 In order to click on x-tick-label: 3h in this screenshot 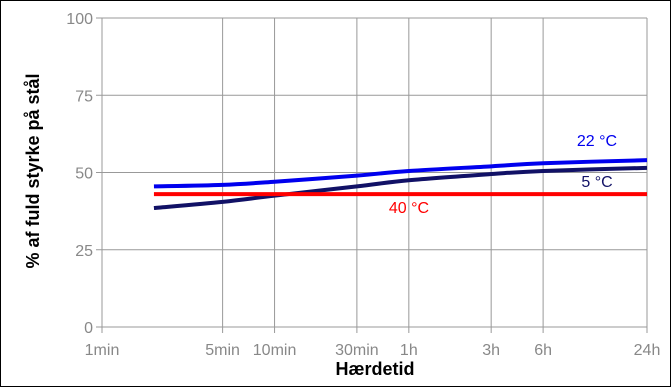, I will do `click(491, 350)`.